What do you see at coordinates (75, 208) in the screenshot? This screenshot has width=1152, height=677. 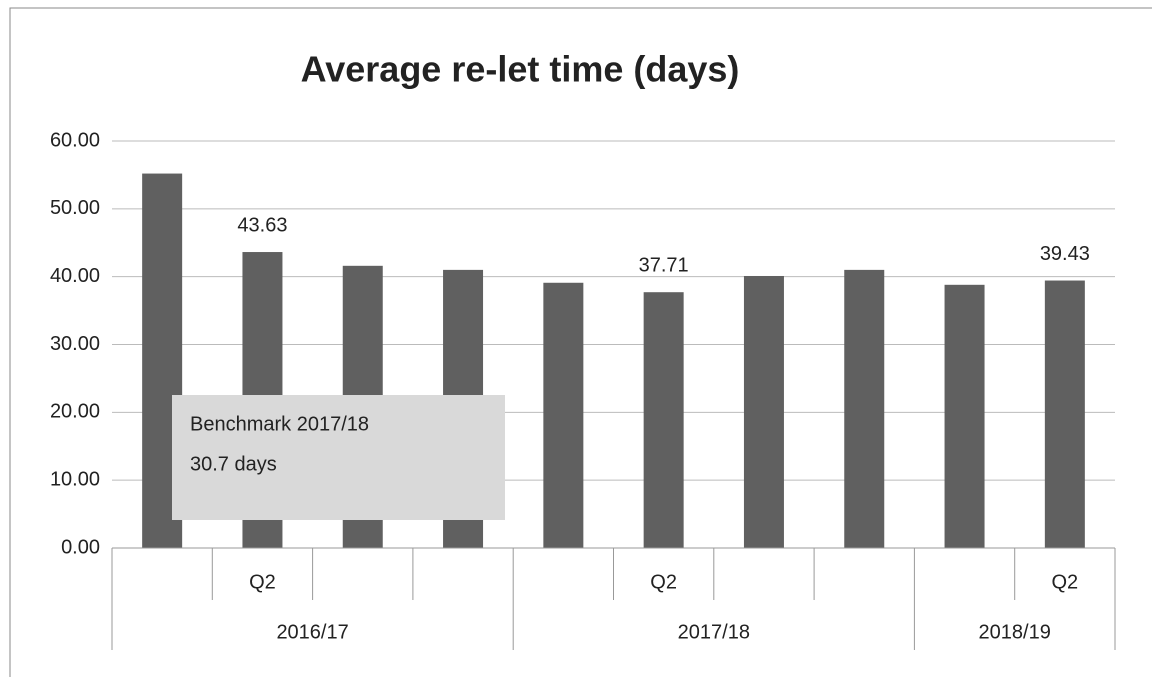 I see `y-tick-label: 50.00` at bounding box center [75, 208].